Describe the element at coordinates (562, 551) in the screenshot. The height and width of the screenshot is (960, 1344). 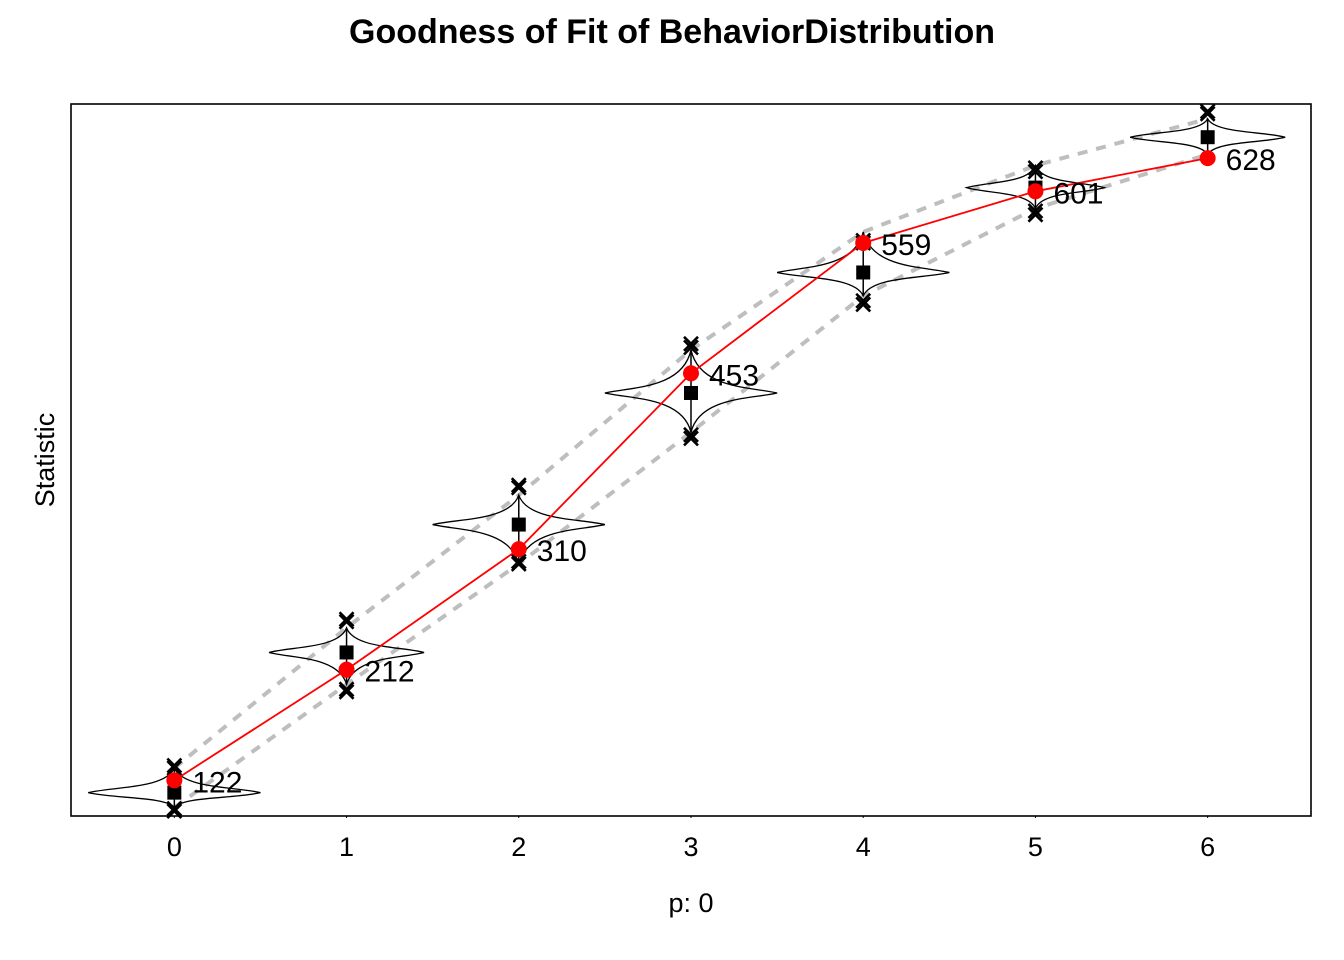
I see `observed-value-label-2: 310` at that location.